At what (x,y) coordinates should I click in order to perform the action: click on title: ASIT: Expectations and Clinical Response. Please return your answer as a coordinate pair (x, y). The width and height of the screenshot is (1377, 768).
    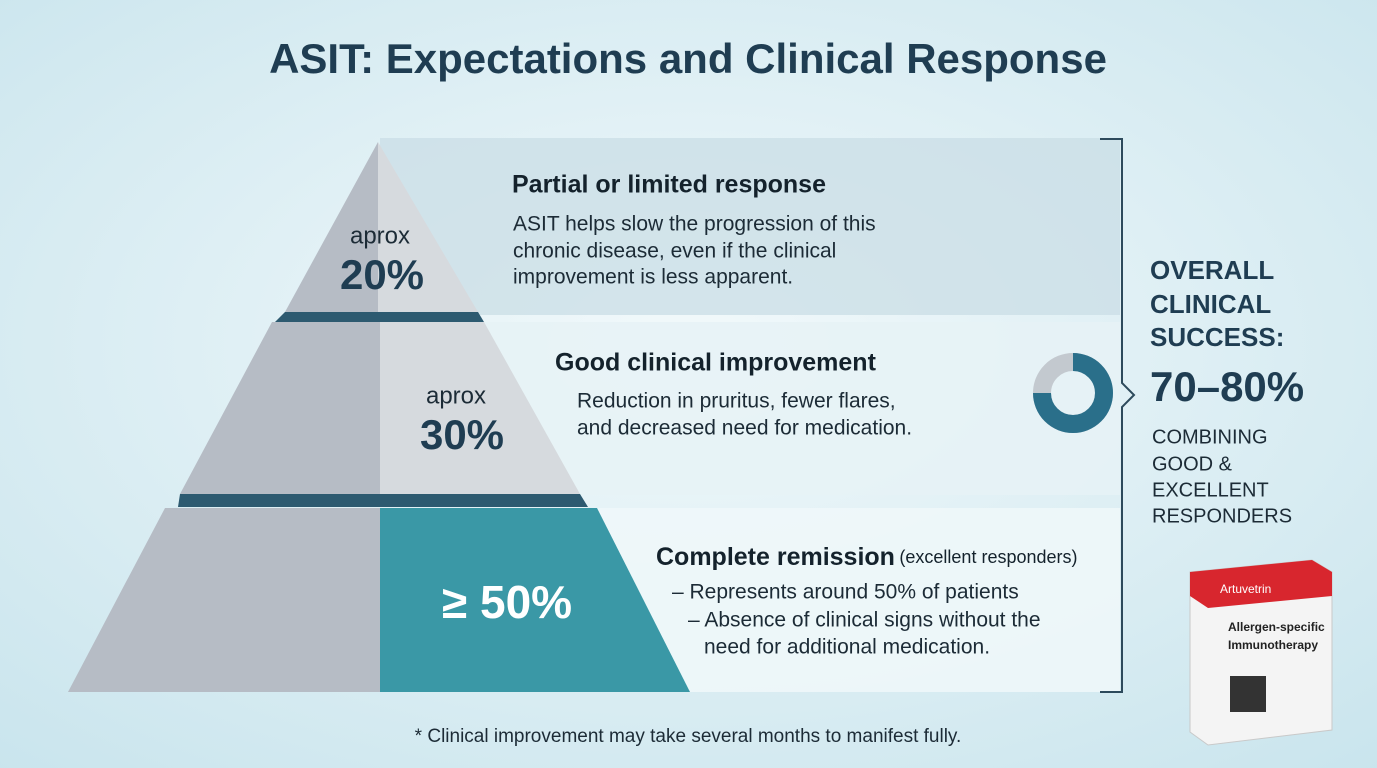
    Looking at the image, I should click on (688, 58).